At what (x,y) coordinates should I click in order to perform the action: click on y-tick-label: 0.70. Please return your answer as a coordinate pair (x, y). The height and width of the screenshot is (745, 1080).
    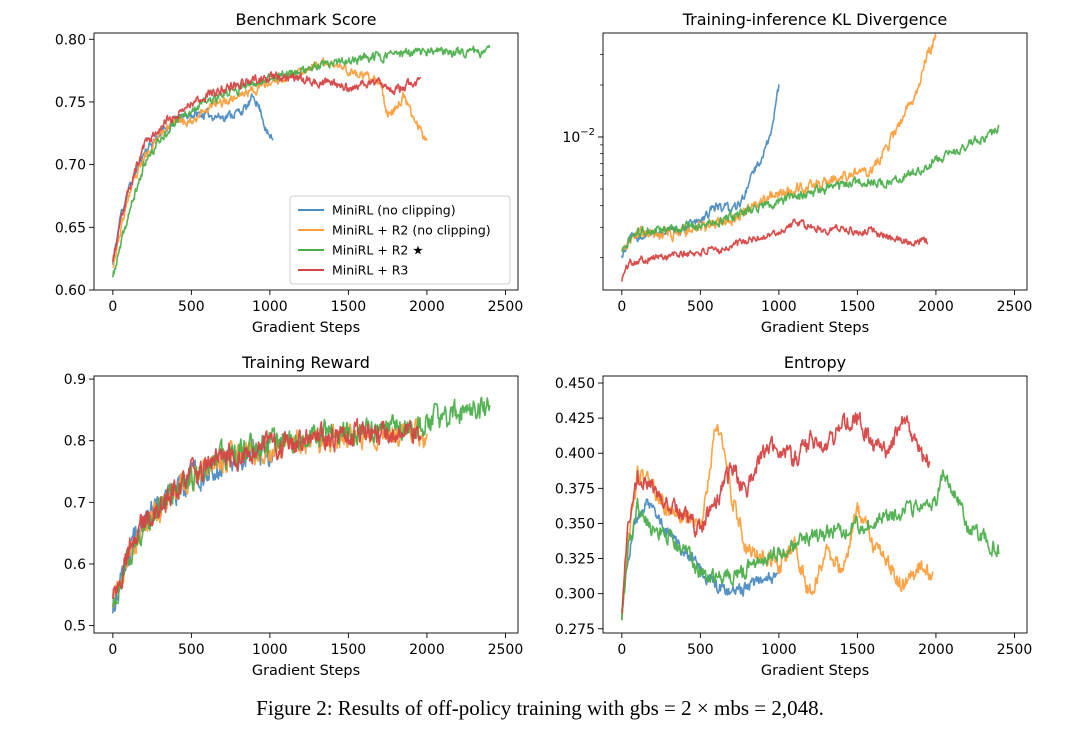
    Looking at the image, I should click on (70, 166).